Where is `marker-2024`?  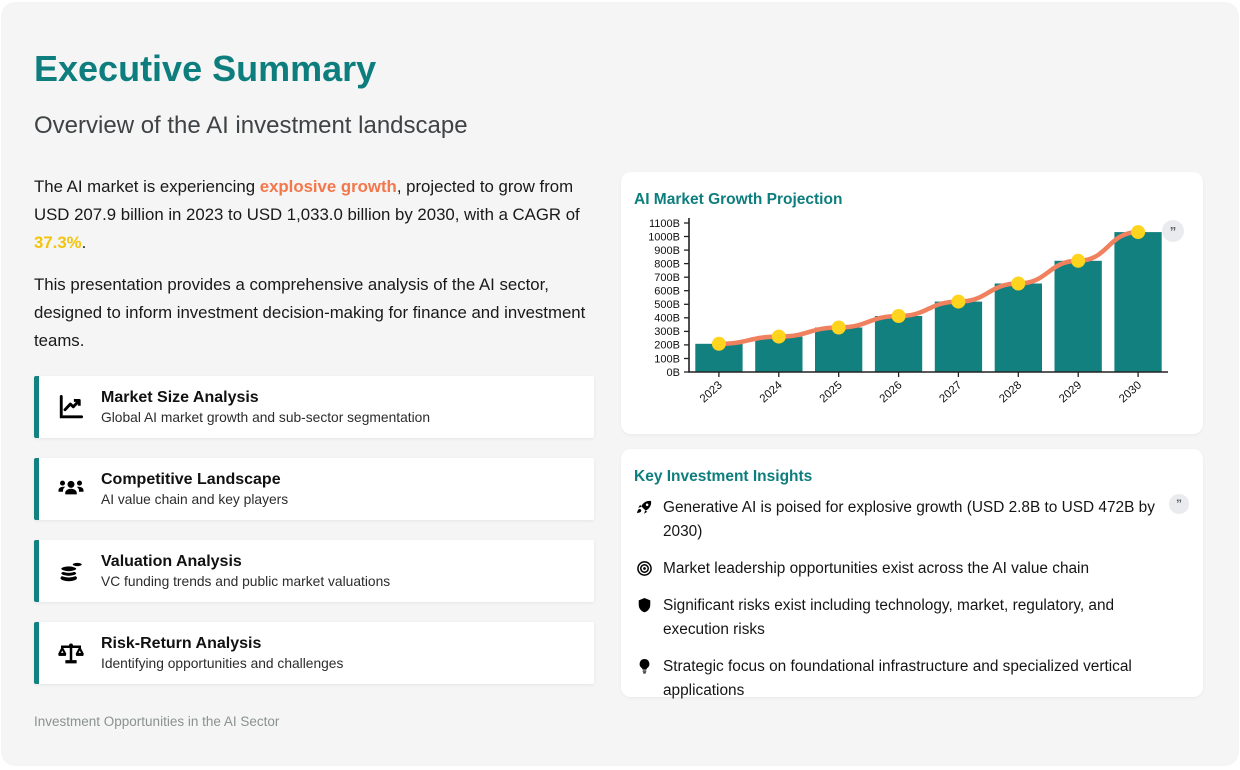
marker-2024 is located at coordinates (778, 336).